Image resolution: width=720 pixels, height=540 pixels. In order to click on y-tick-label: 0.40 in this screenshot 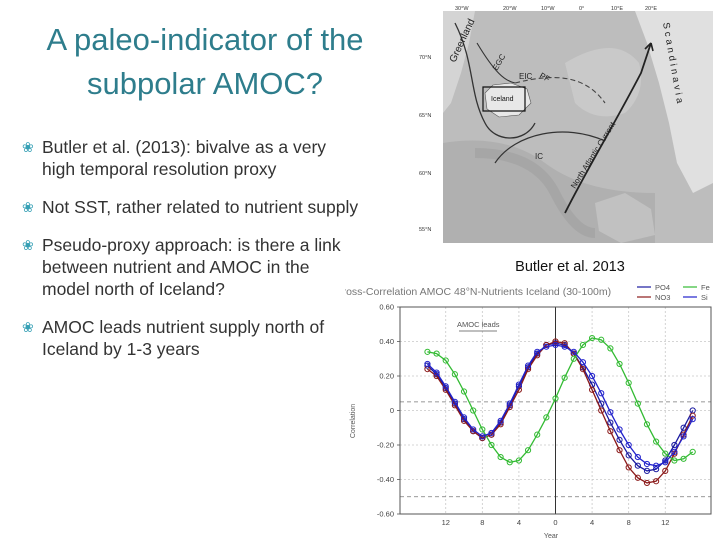, I will do `click(386, 341)`.